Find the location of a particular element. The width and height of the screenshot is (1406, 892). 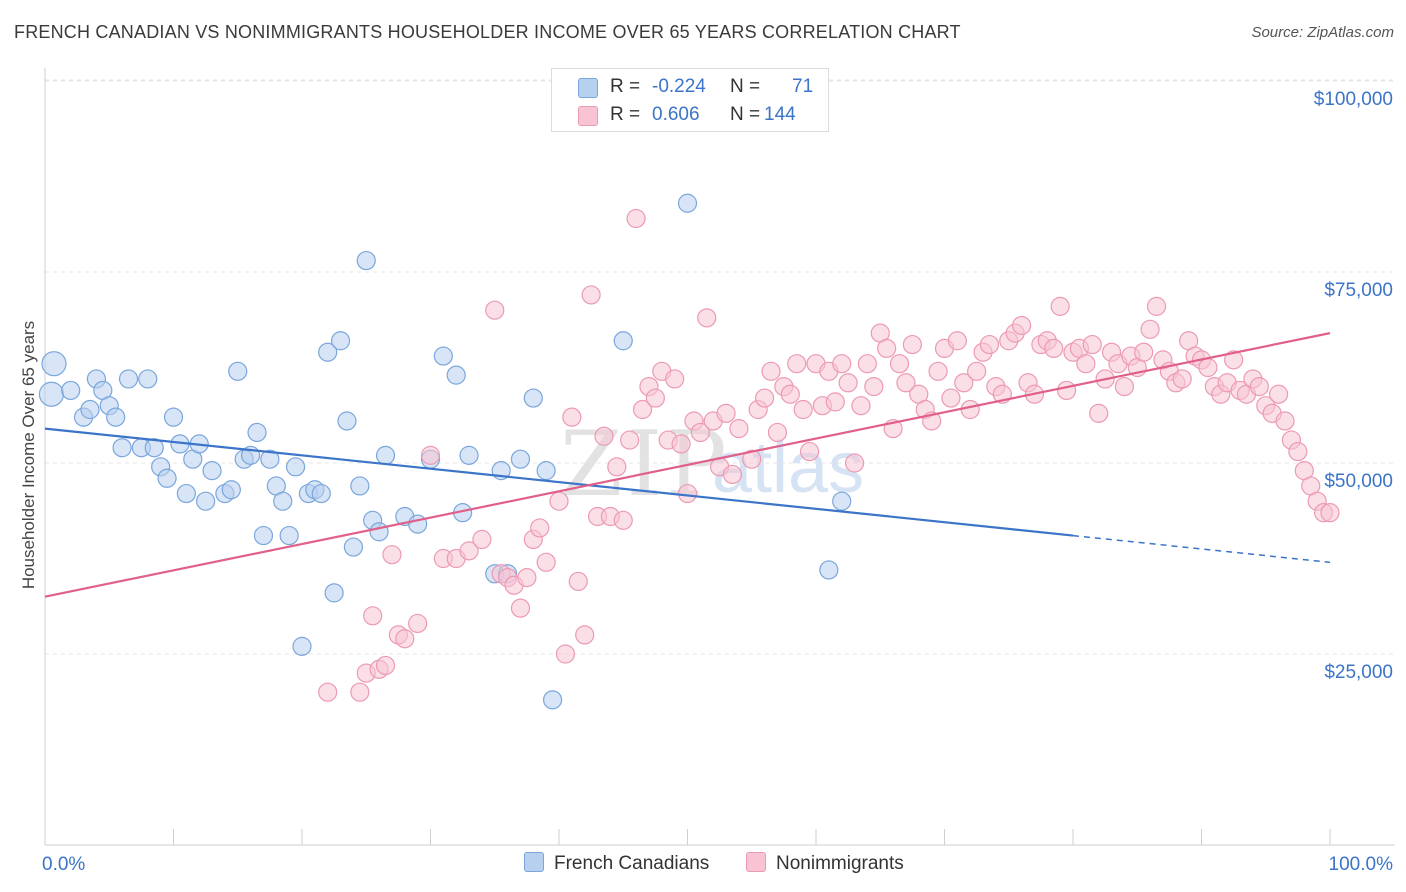

french-canadians-trendline is located at coordinates (559, 482).